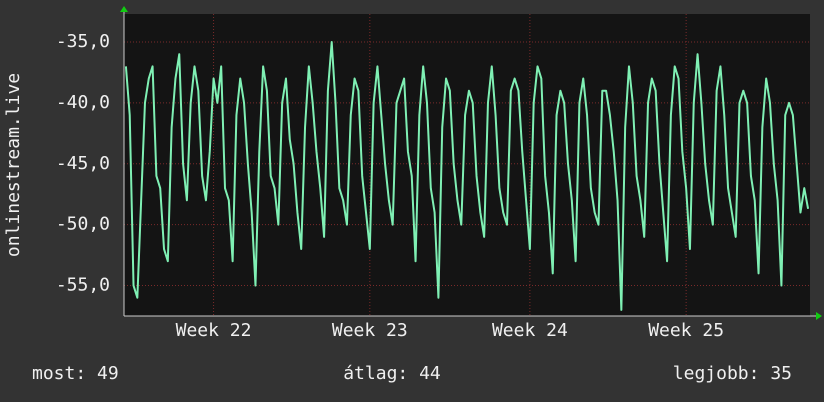 This screenshot has height=402, width=824. I want to click on stat-current: most: 49, so click(75, 373).